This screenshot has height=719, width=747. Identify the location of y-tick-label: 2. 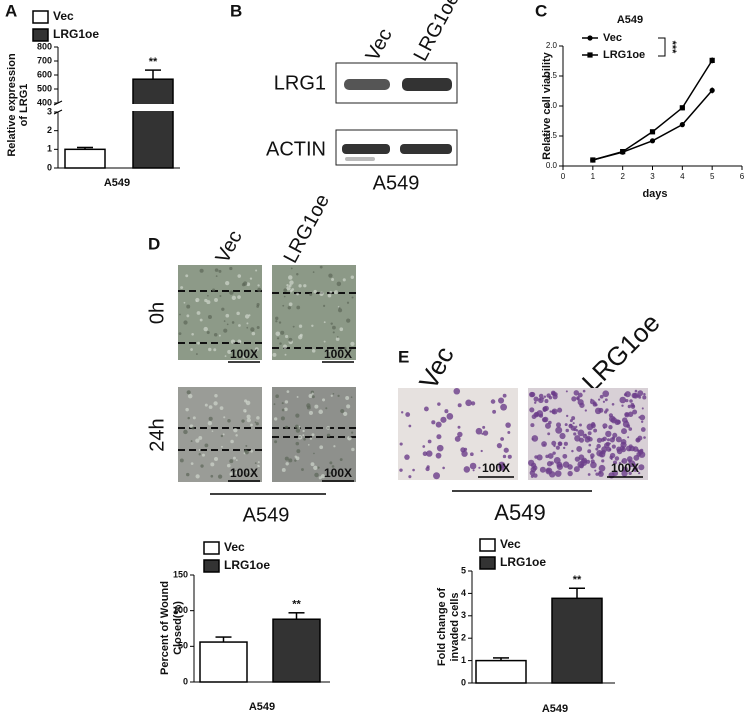
(49, 130).